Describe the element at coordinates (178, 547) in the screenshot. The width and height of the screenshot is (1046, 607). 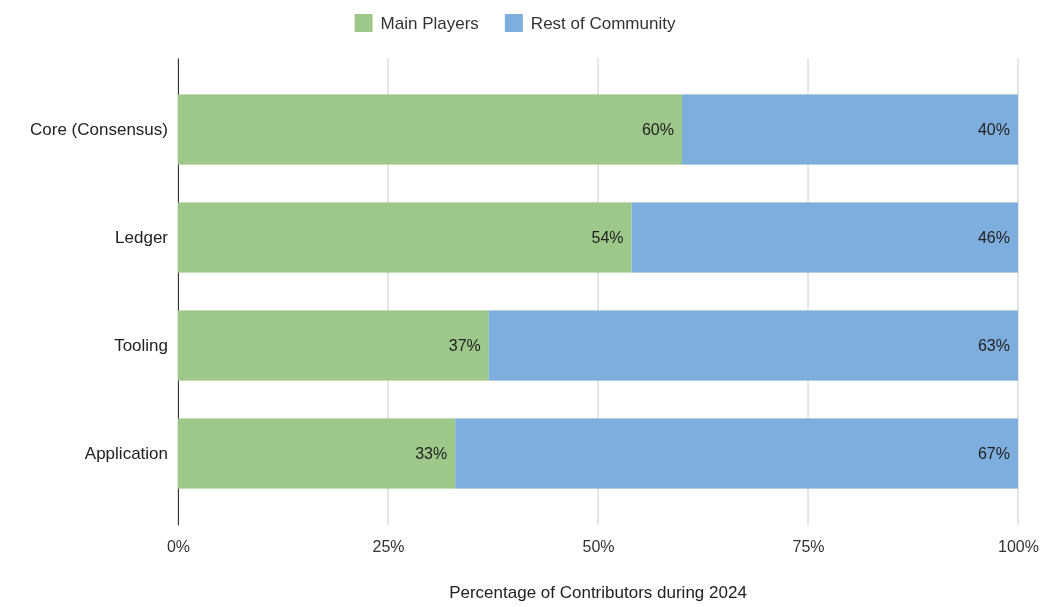
I see `x-tick-label: 0%` at that location.